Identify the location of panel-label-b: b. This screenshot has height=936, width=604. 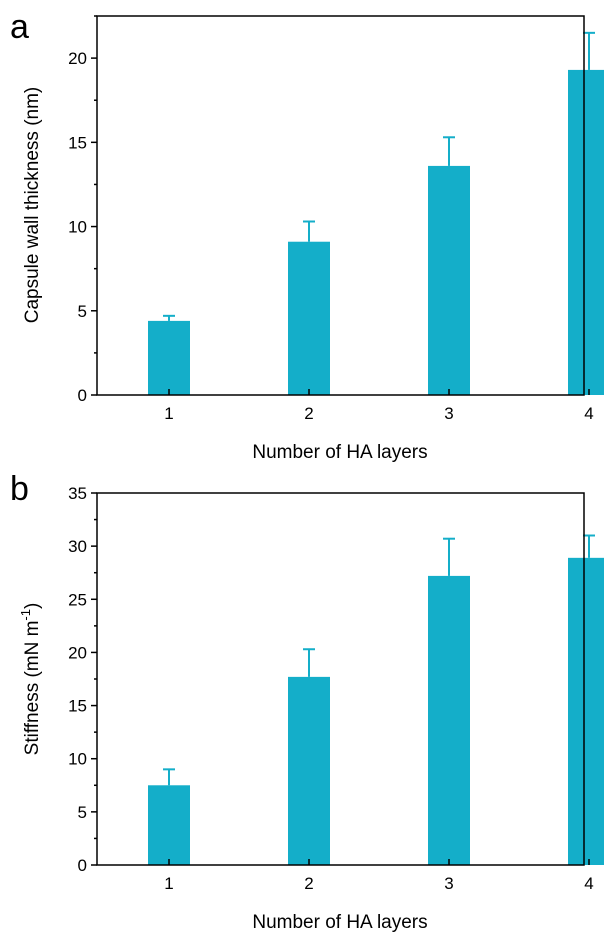
(19, 489).